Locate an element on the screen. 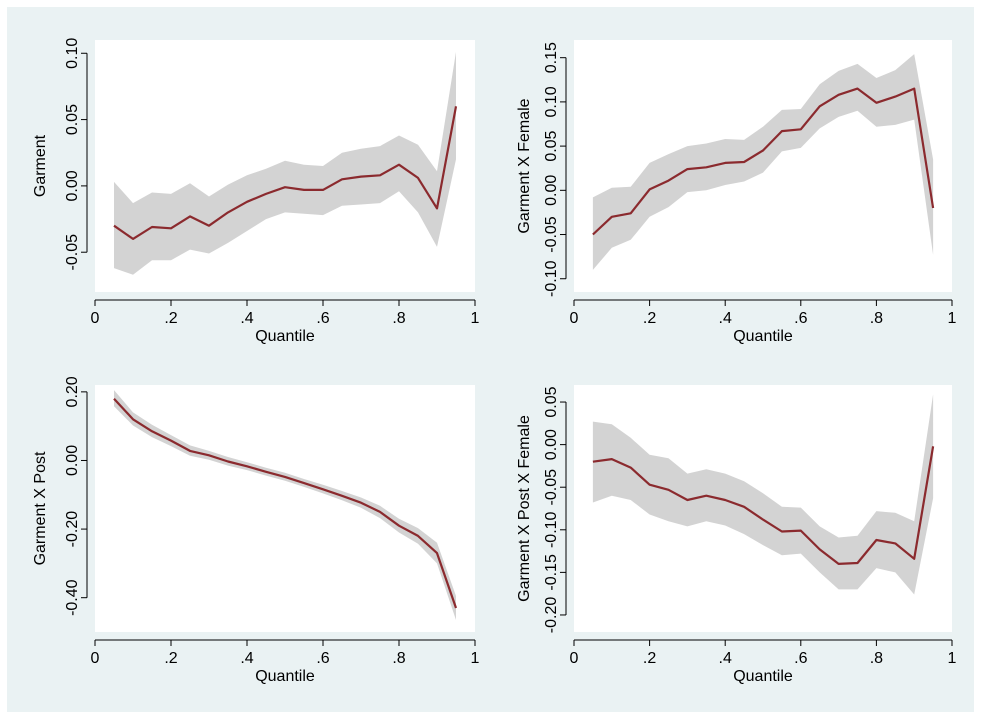 This screenshot has height=719, width=981. y-axis-title: Garment X Post is located at coordinates (40, 508).